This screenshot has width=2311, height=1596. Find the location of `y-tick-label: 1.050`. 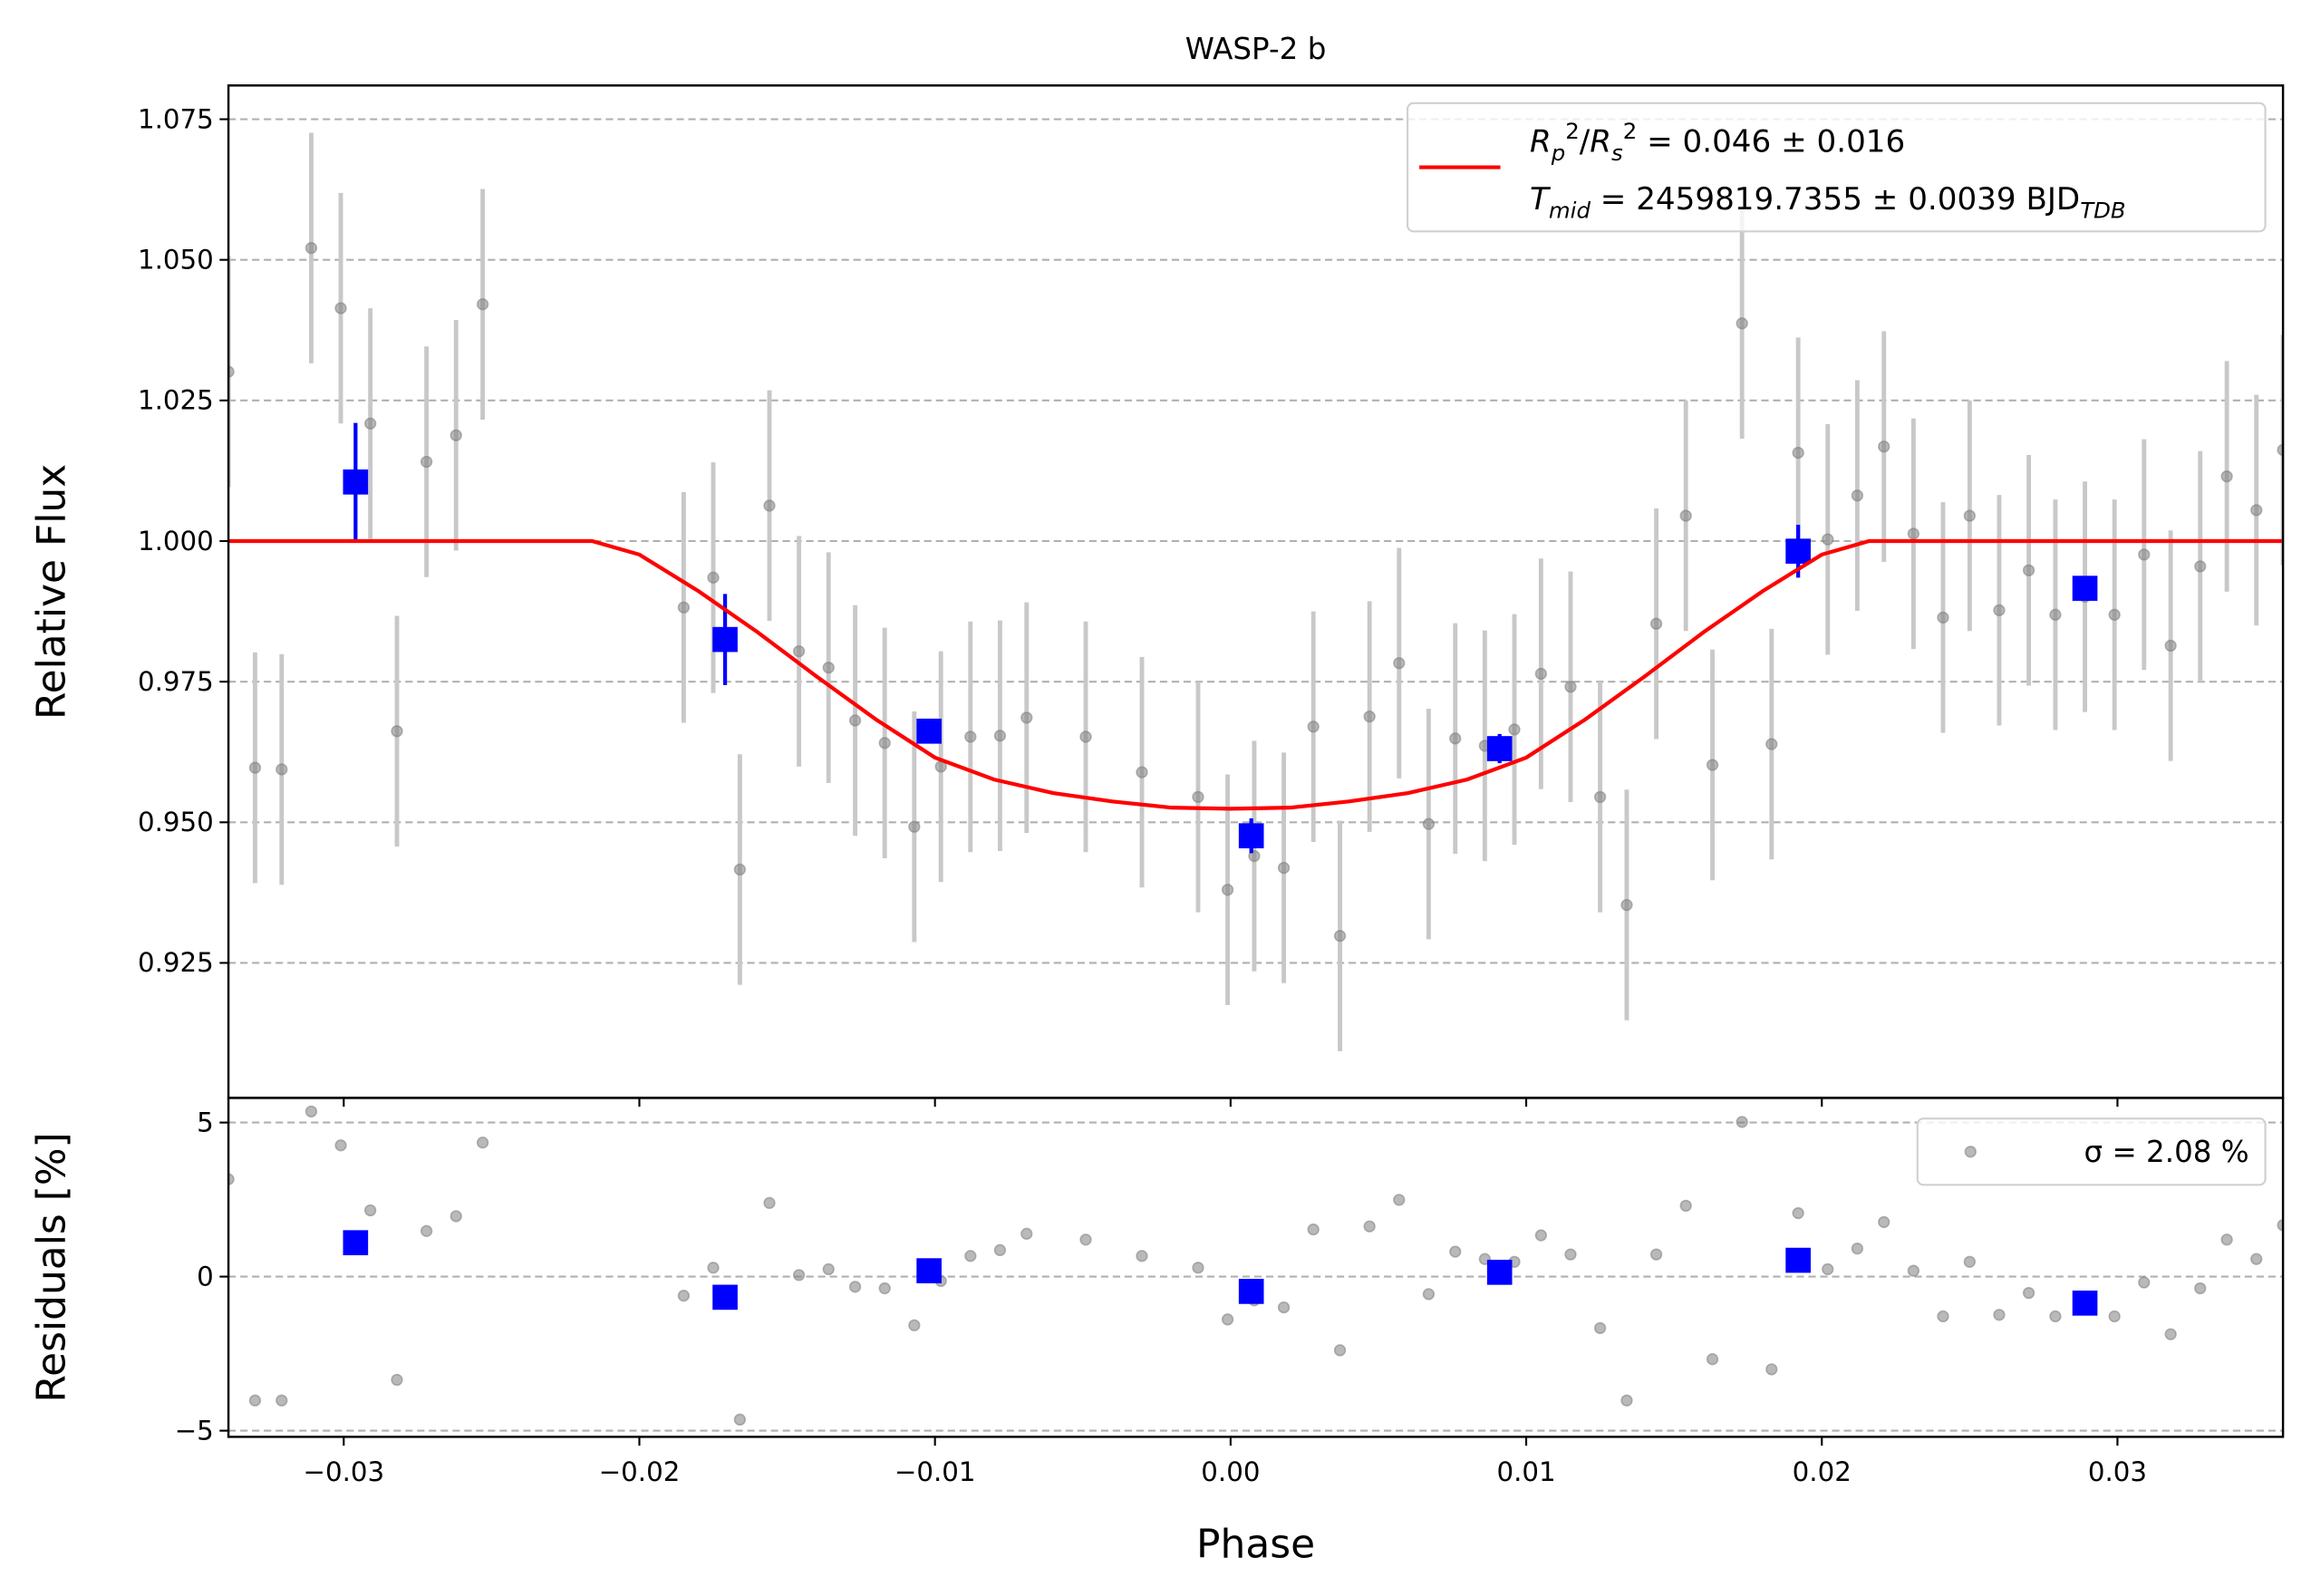

y-tick-label: 1.050 is located at coordinates (176, 259).